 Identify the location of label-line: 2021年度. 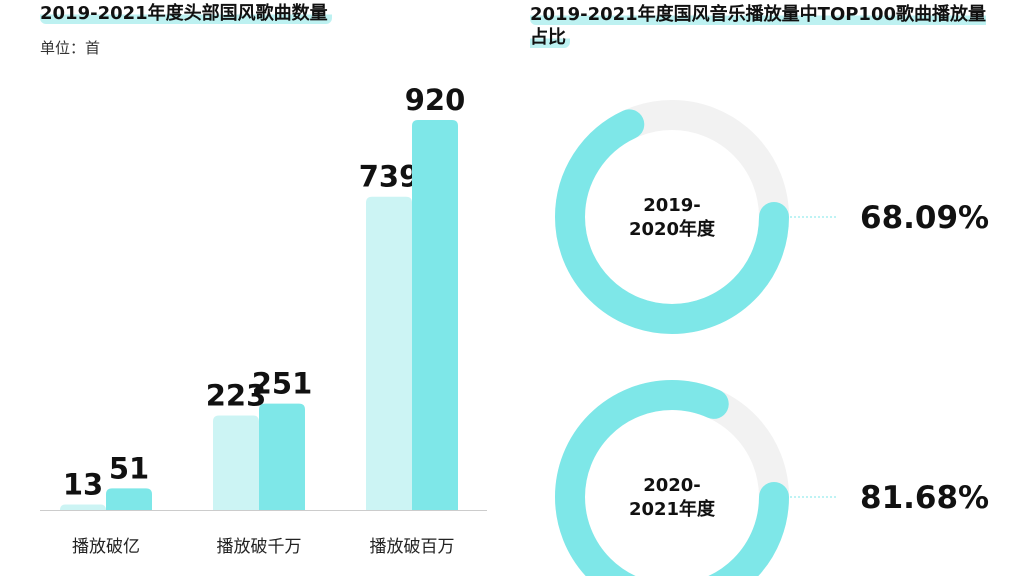
(672, 509).